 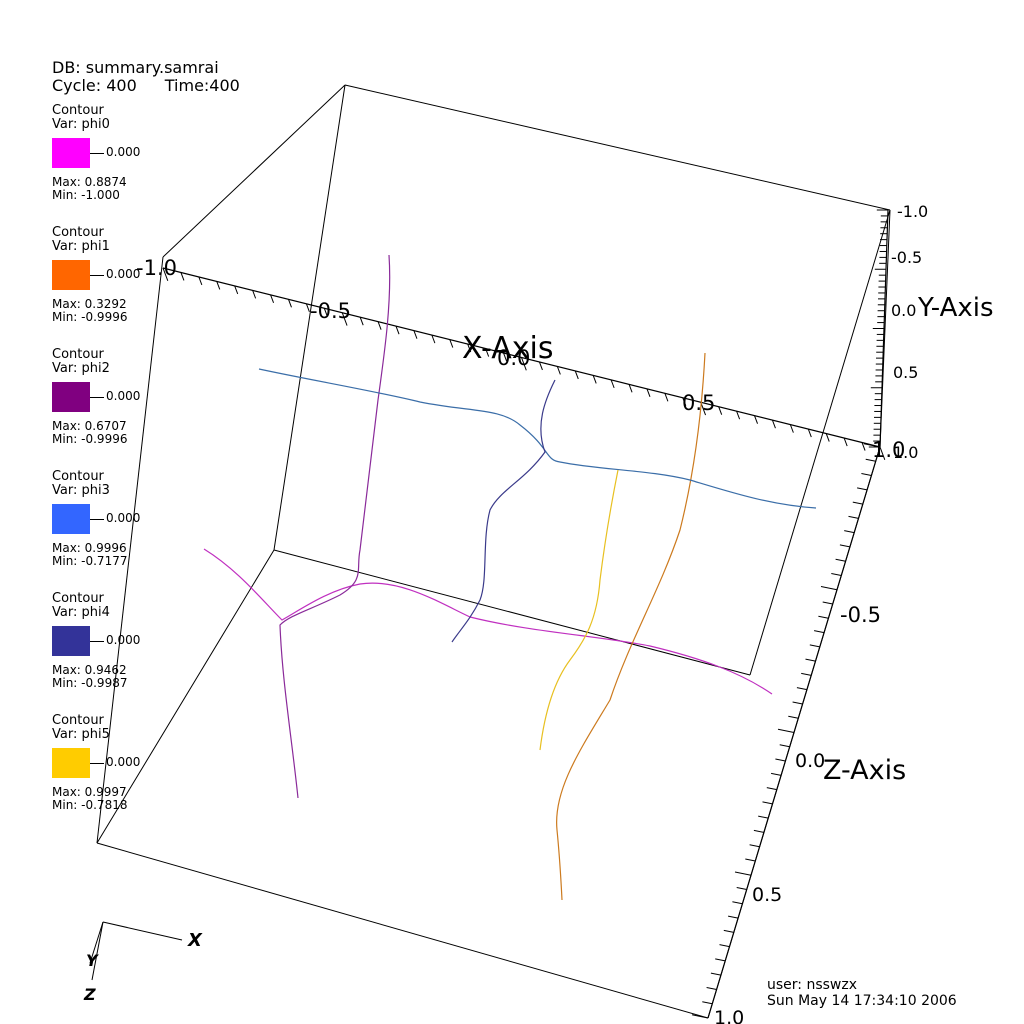 What do you see at coordinates (89, 805) in the screenshot?
I see `legend-min: Min: -0.7818` at bounding box center [89, 805].